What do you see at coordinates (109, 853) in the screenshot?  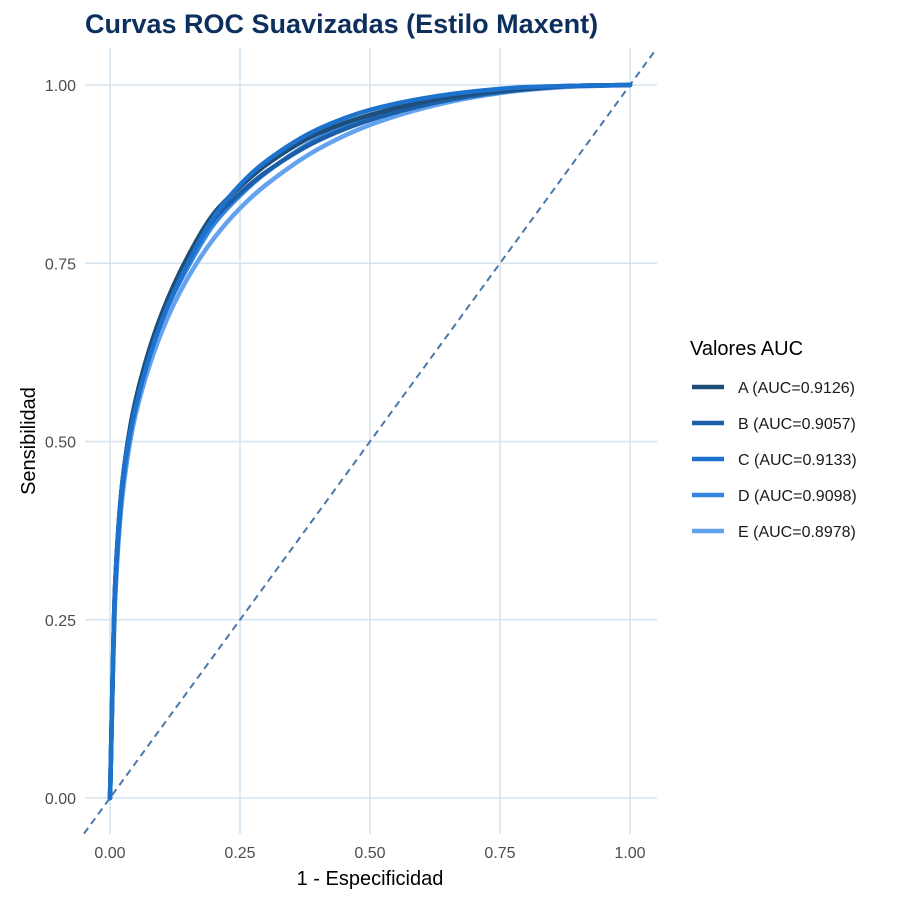 I see `x-tick-label: 0.00` at bounding box center [109, 853].